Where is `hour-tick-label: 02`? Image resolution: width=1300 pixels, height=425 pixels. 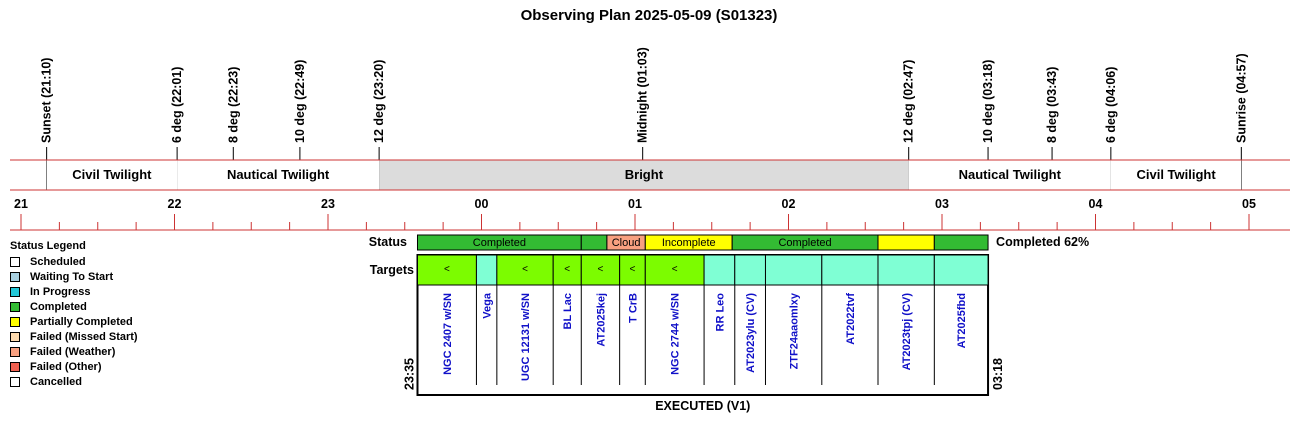
hour-tick-label: 02 is located at coordinates (789, 204).